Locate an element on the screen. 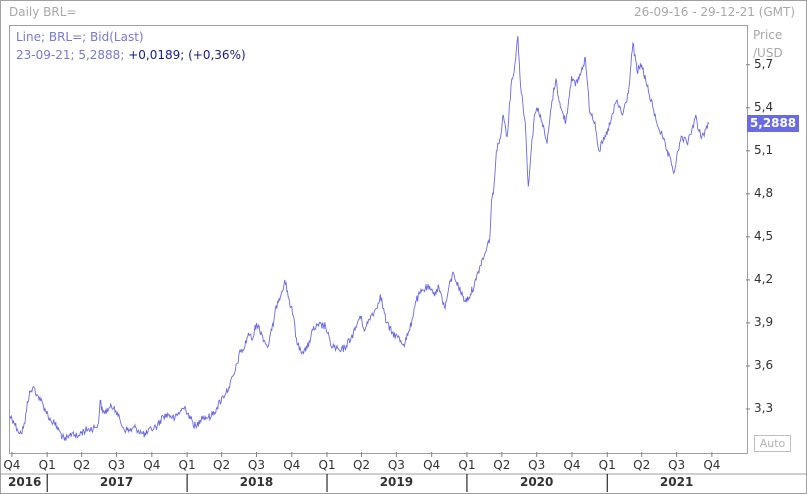  y-tick-label: 4,2 is located at coordinates (764, 278).